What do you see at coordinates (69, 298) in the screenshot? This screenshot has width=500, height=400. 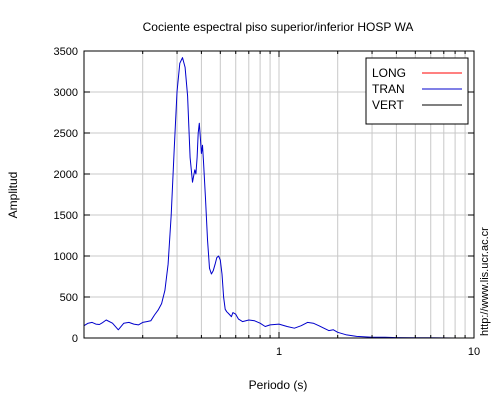 I see `y-tick-label: 500` at bounding box center [69, 298].